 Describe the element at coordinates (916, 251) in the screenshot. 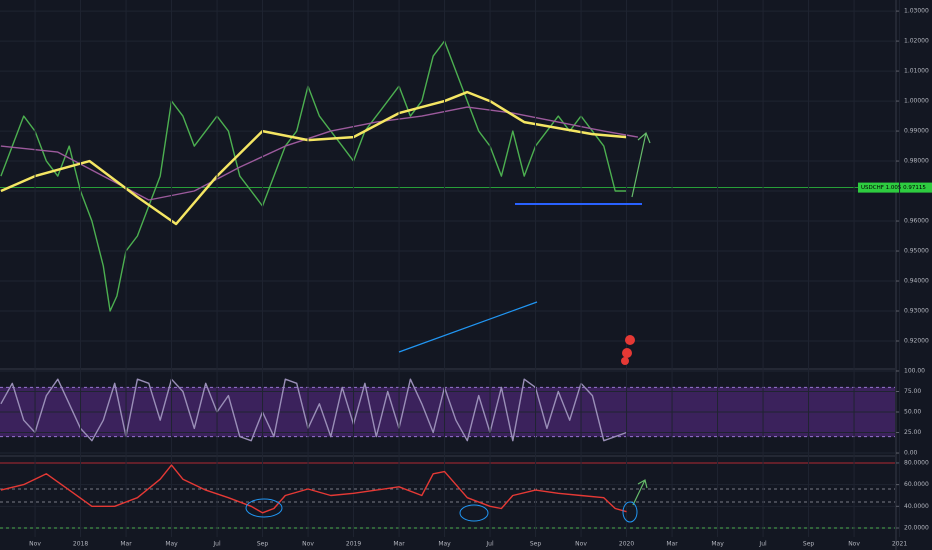

I see `y-tick-label: 0.95000` at that location.